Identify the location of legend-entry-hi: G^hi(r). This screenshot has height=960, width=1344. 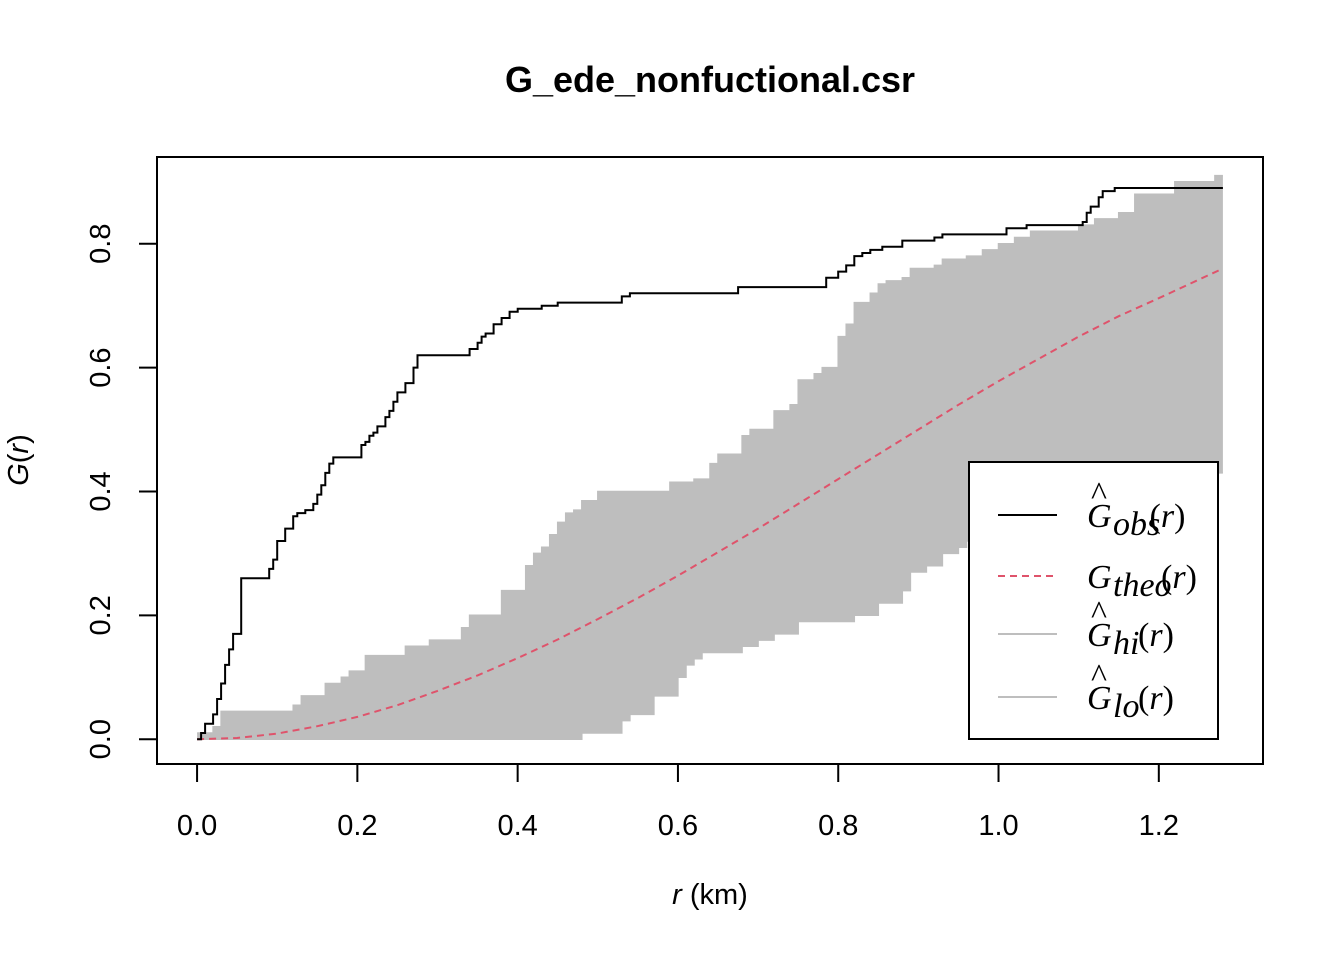
(1130, 628).